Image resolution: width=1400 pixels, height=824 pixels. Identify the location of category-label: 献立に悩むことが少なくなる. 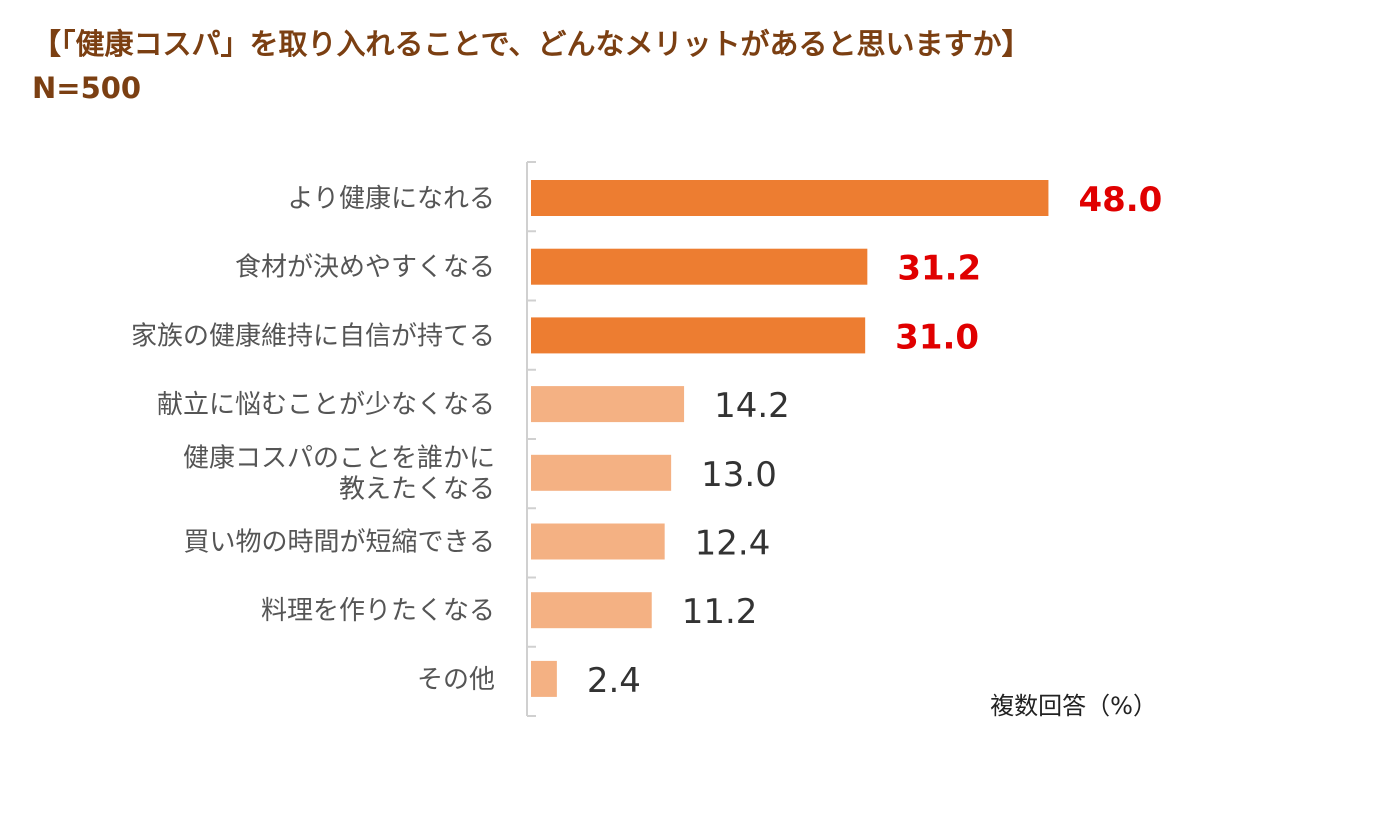
(326, 405).